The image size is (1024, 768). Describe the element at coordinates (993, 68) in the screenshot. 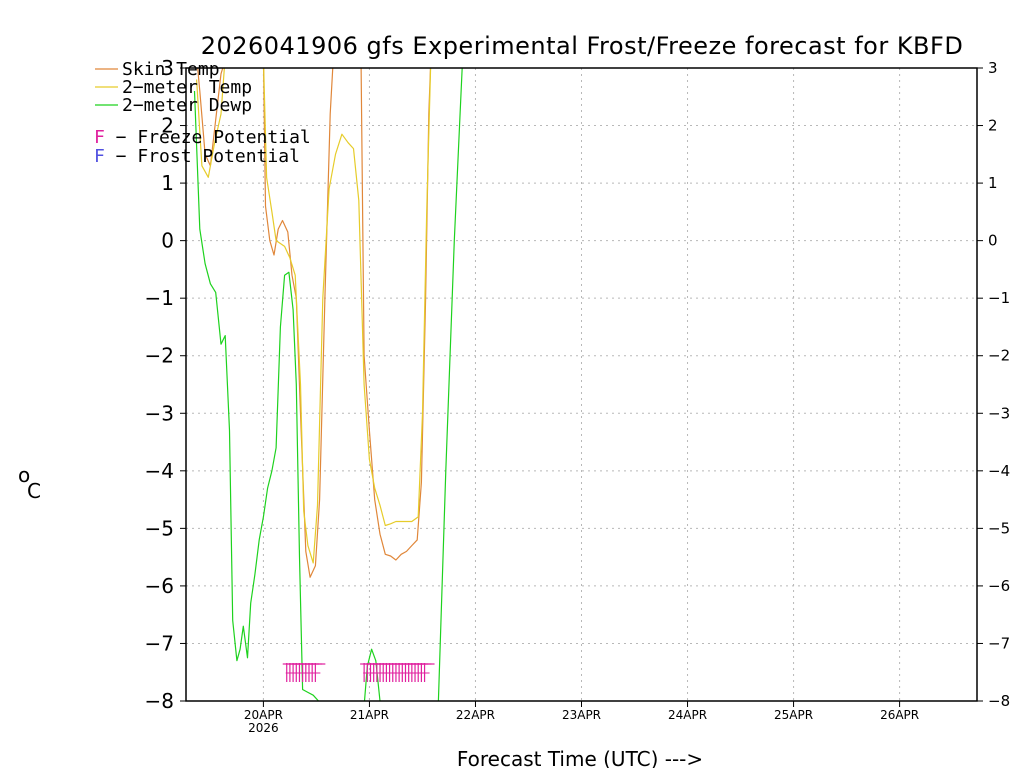

I see `y-tick-right-label-0: 3` at that location.